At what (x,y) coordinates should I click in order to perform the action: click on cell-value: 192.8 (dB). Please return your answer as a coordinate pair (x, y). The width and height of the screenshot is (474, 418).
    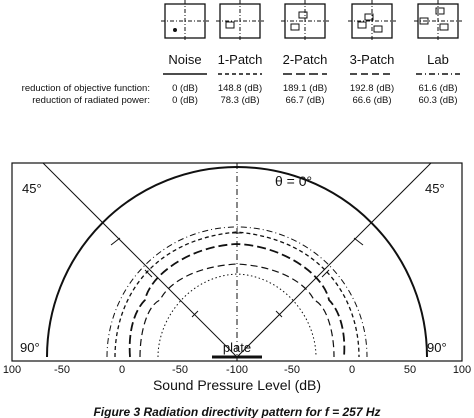
    Looking at the image, I should click on (372, 88).